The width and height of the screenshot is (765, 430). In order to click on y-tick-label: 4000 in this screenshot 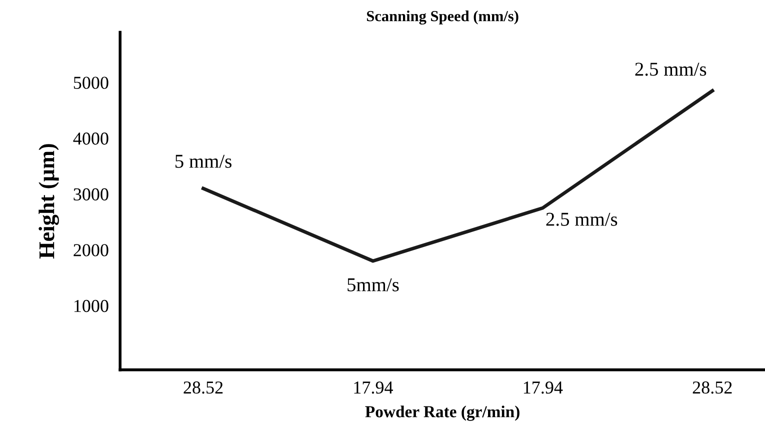, I will do `click(90, 138)`.